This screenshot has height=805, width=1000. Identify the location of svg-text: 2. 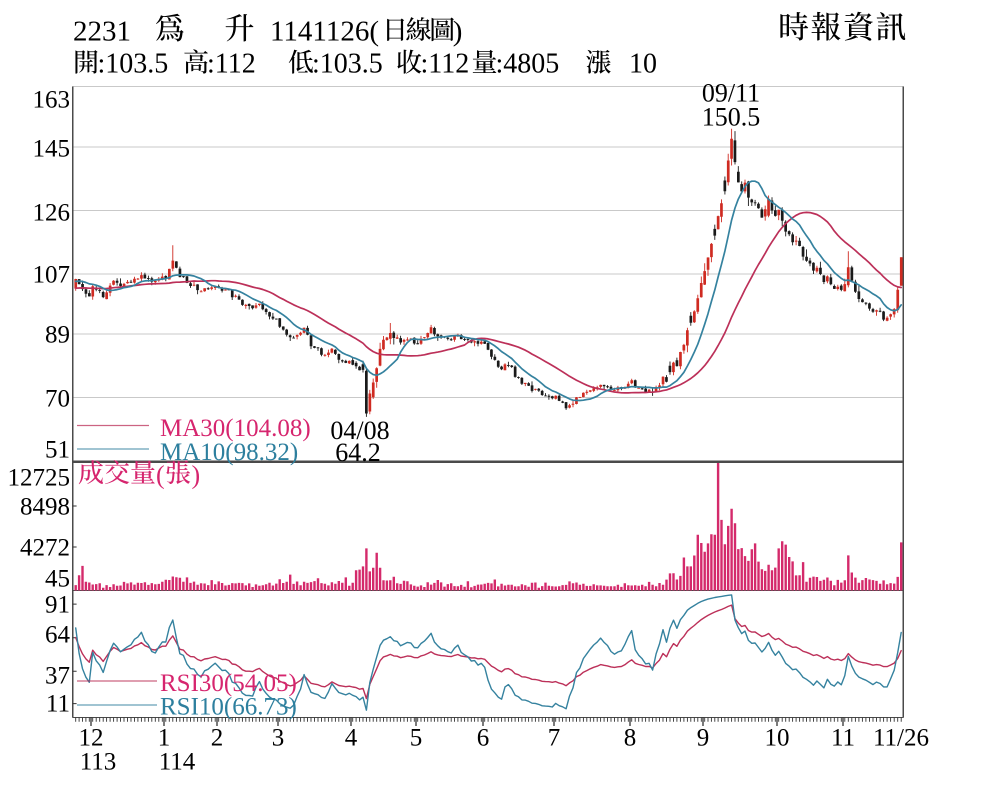
(217, 738).